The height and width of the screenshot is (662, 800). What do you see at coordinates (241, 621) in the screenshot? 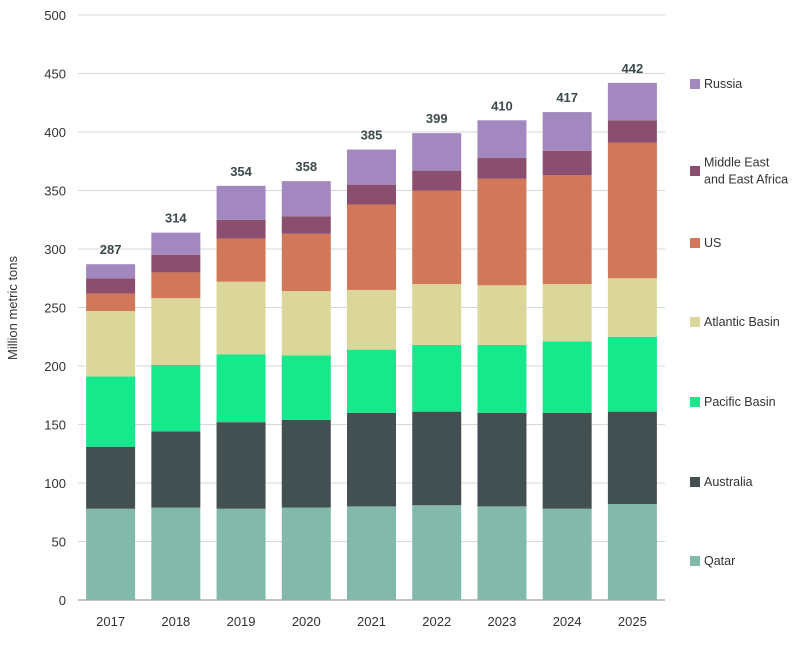
I see `x-tick-label: 2019` at bounding box center [241, 621].